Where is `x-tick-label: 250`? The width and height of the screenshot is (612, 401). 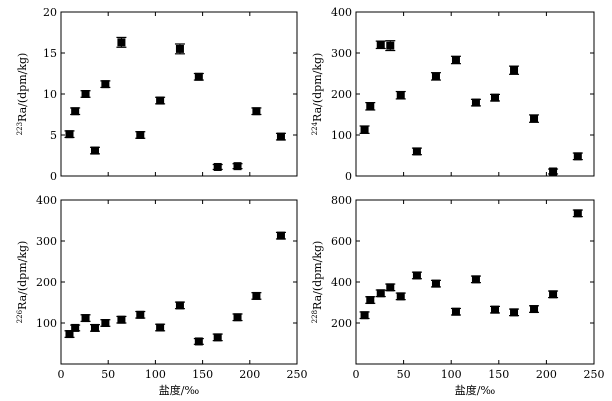 x-tick-label: 250 is located at coordinates (594, 374).